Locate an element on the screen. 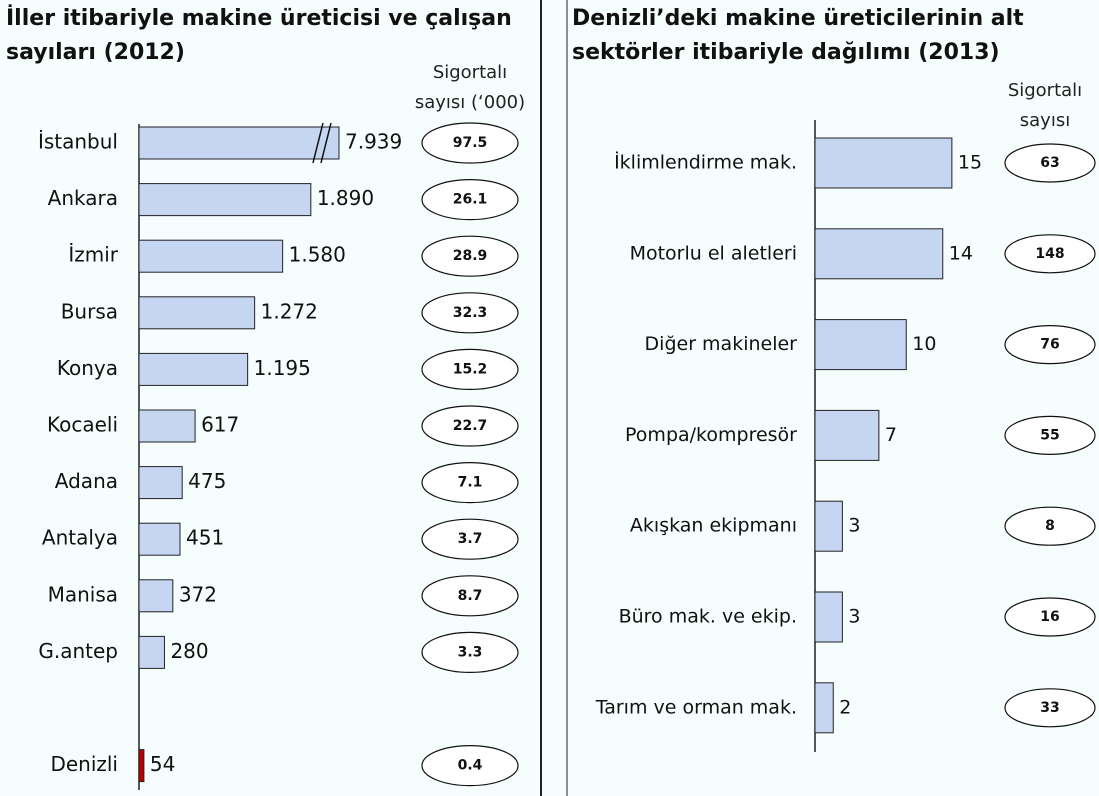  category-label: Kocaeli is located at coordinates (82, 425).